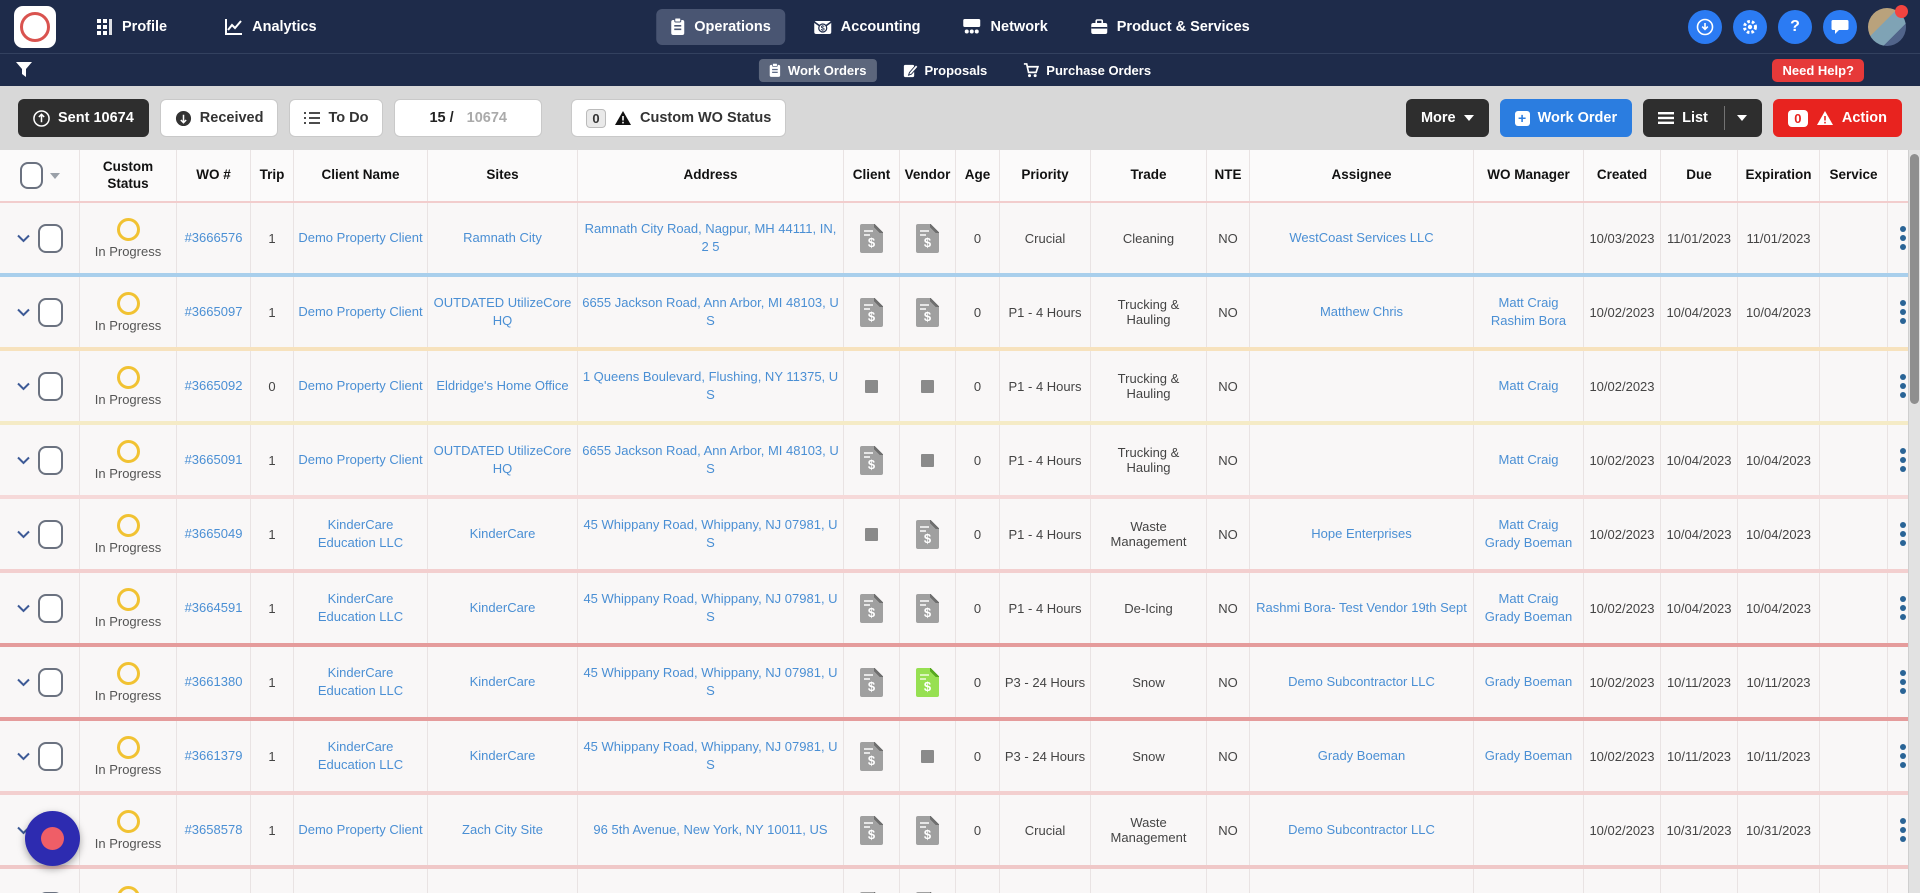 This screenshot has height=893, width=1920. Describe the element at coordinates (1528, 320) in the screenshot. I see `wo-manager-link: Rashim Bora` at that location.